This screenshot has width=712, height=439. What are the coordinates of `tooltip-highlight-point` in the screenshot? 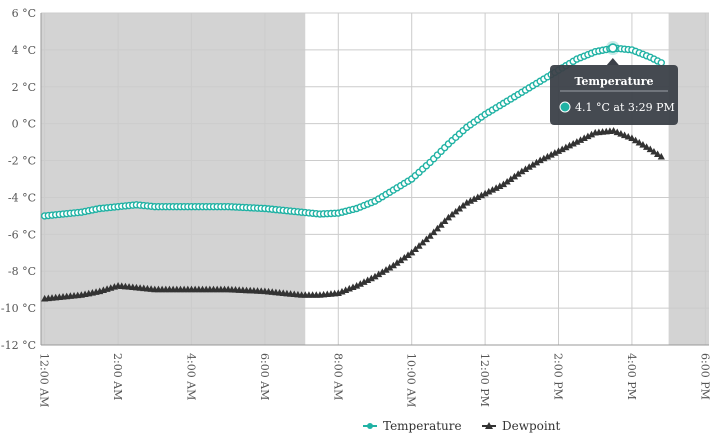 It's located at (613, 48).